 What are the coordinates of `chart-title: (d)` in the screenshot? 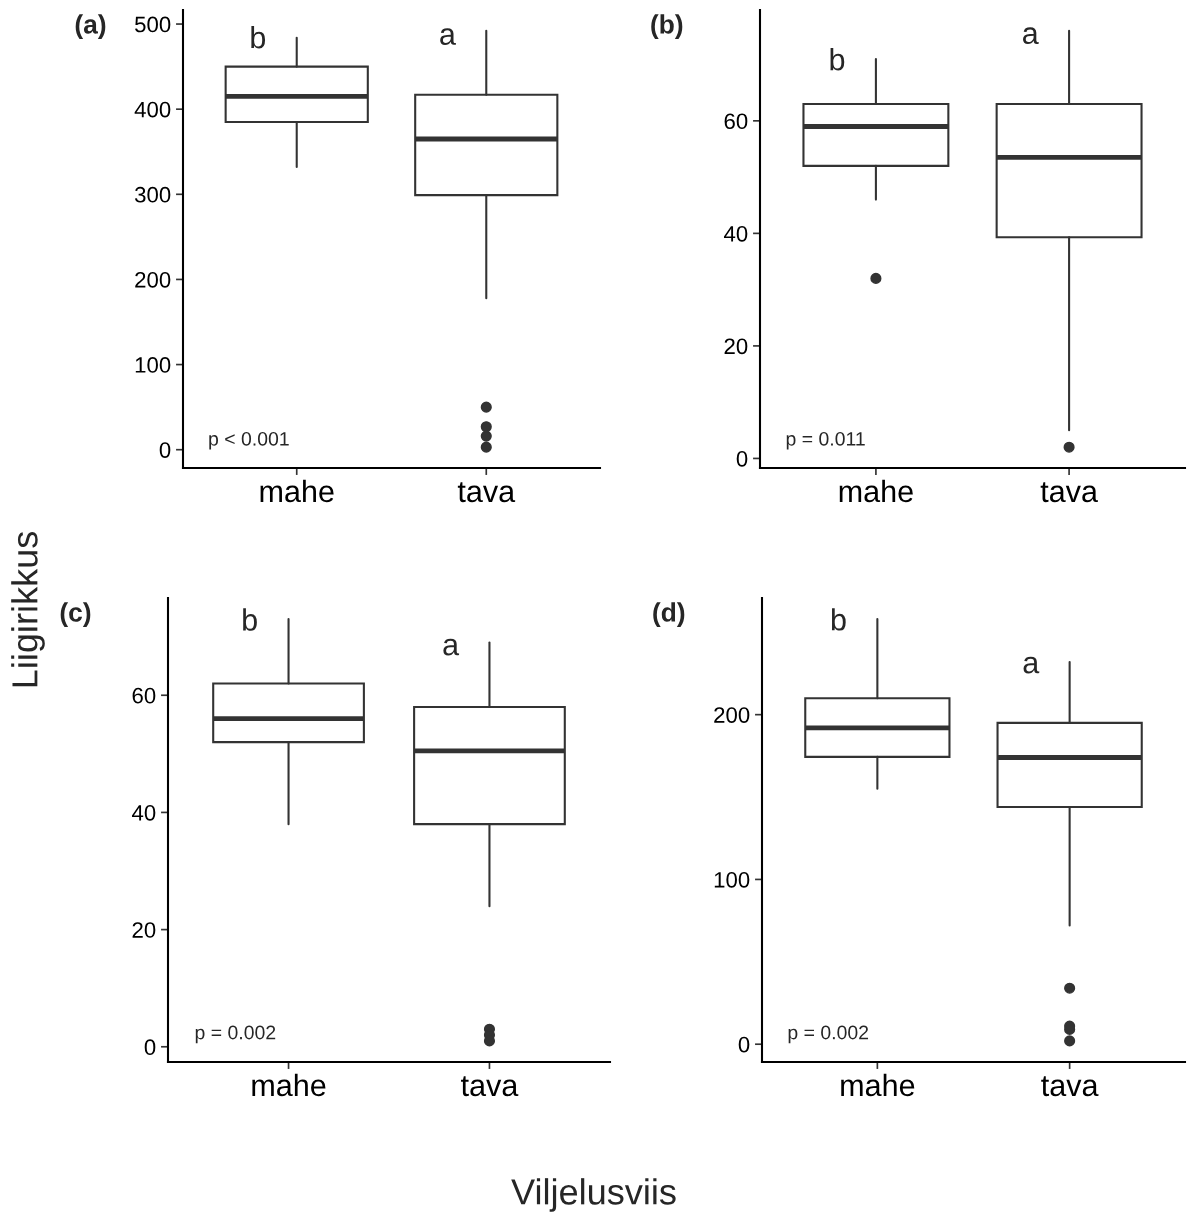 It's located at (669, 614).